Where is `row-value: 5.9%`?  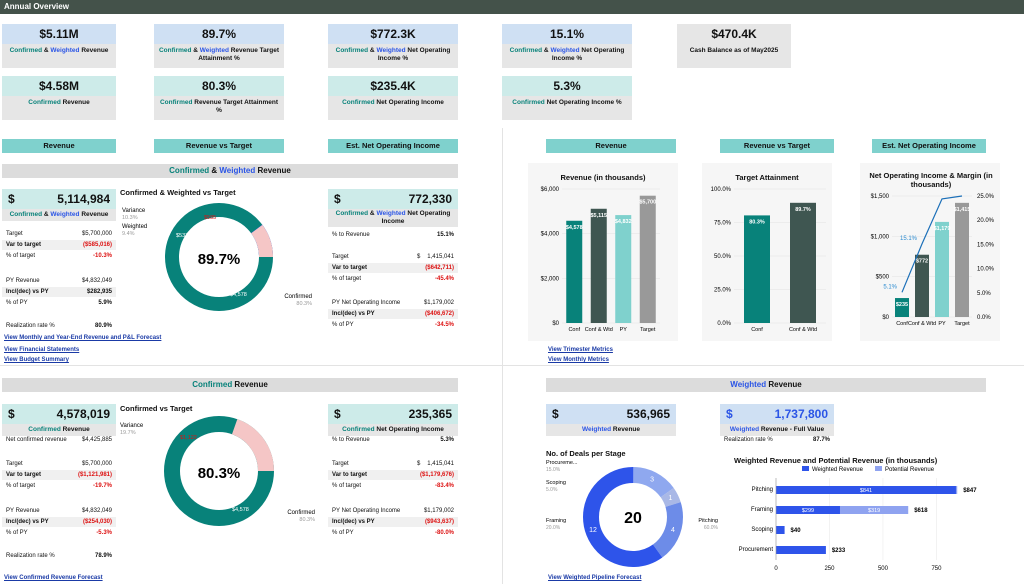 row-value: 5.9% is located at coordinates (105, 303).